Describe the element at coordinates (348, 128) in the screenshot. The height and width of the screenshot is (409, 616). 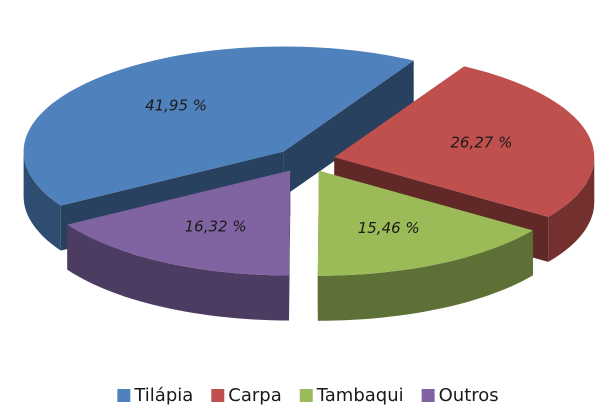
I see `slice-face` at that location.